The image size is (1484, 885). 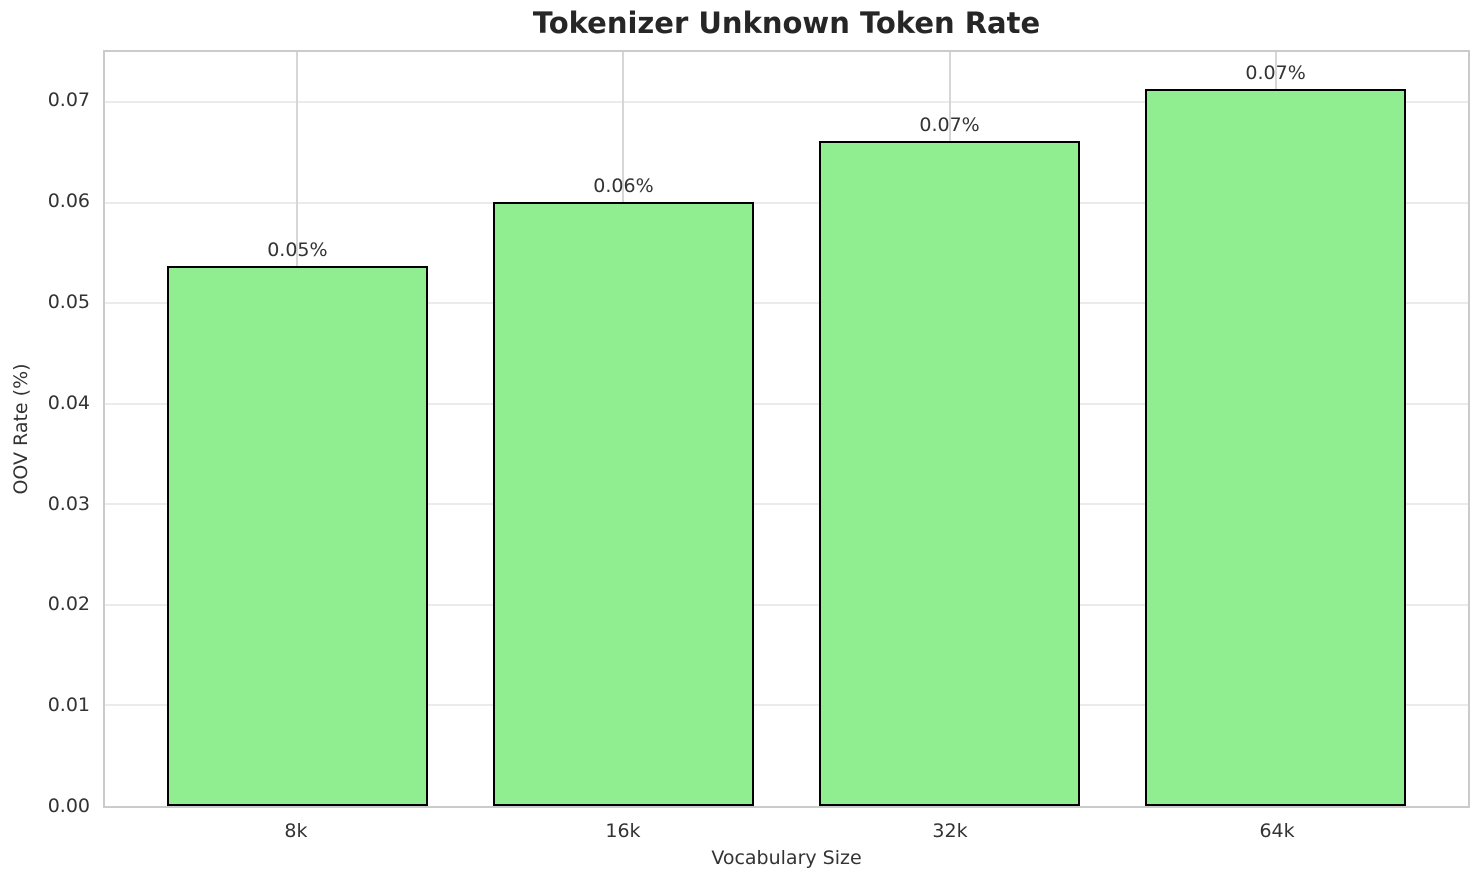 What do you see at coordinates (68, 604) in the screenshot?
I see `y-tick-label: 0.02` at bounding box center [68, 604].